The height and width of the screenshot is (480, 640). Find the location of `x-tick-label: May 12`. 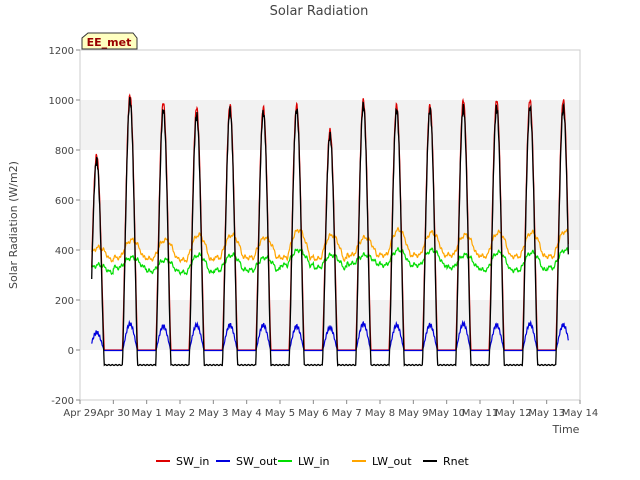

x-tick-label: May 12 is located at coordinates (513, 413).